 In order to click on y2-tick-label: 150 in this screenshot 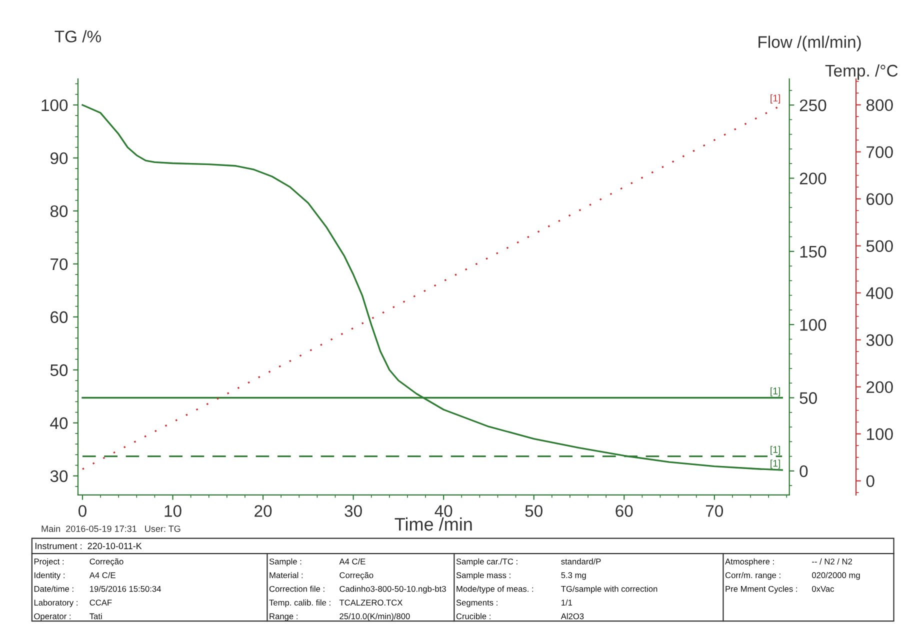, I will do `click(813, 252)`.